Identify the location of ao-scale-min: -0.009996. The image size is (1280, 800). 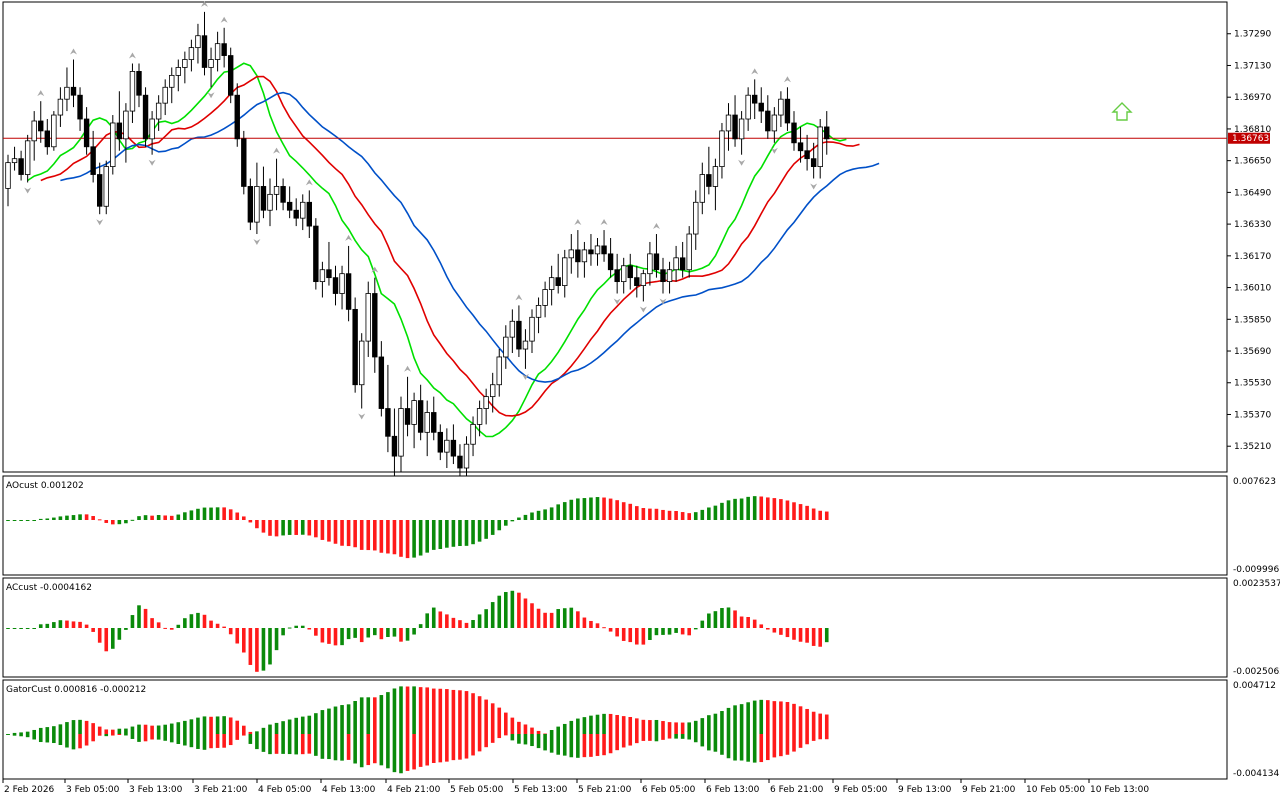
(1256, 570).